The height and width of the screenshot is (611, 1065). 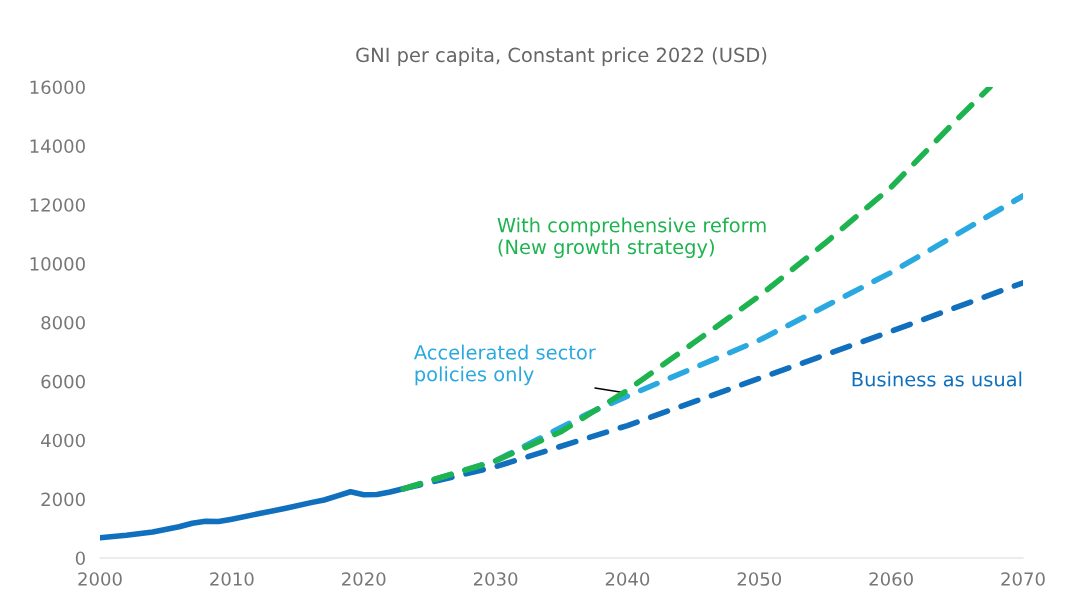 What do you see at coordinates (891, 579) in the screenshot?
I see `x-tick-label: 2060` at bounding box center [891, 579].